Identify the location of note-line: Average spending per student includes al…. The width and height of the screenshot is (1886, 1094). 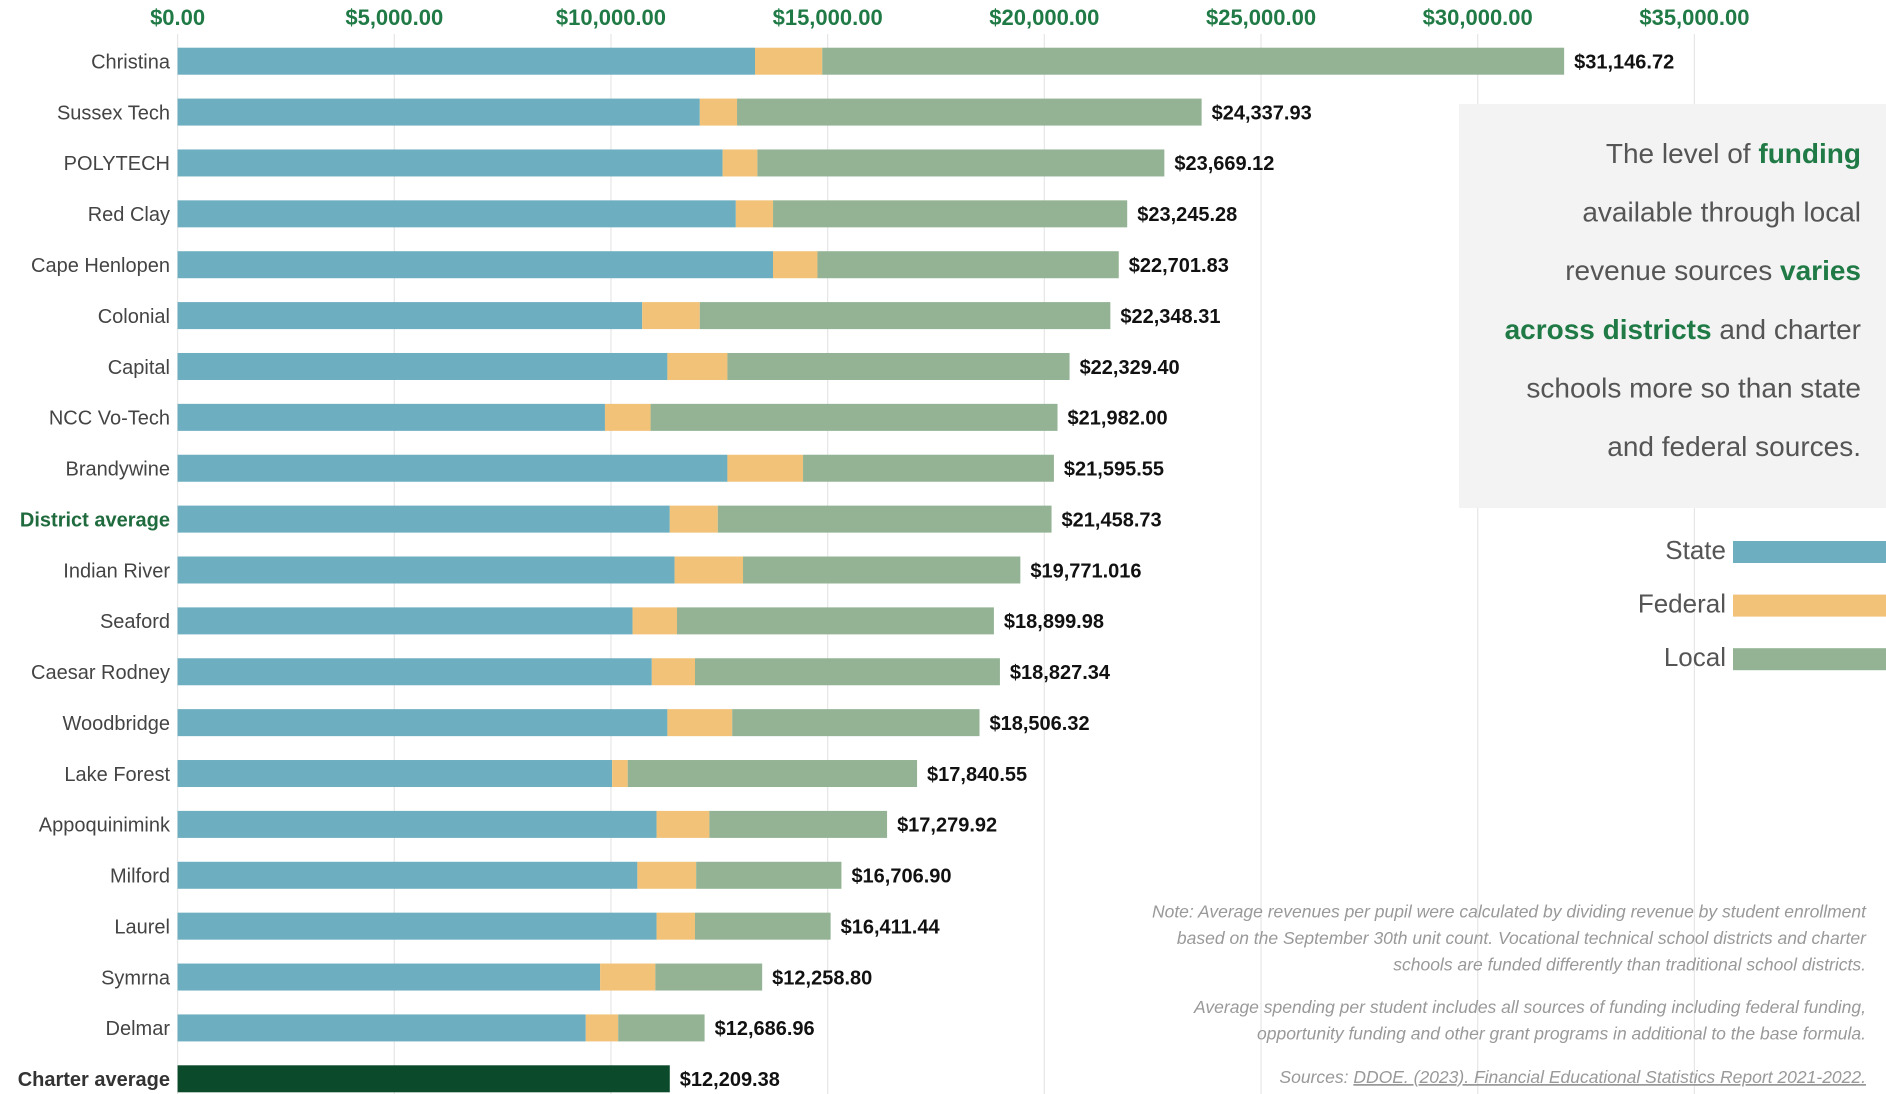
(1529, 1007).